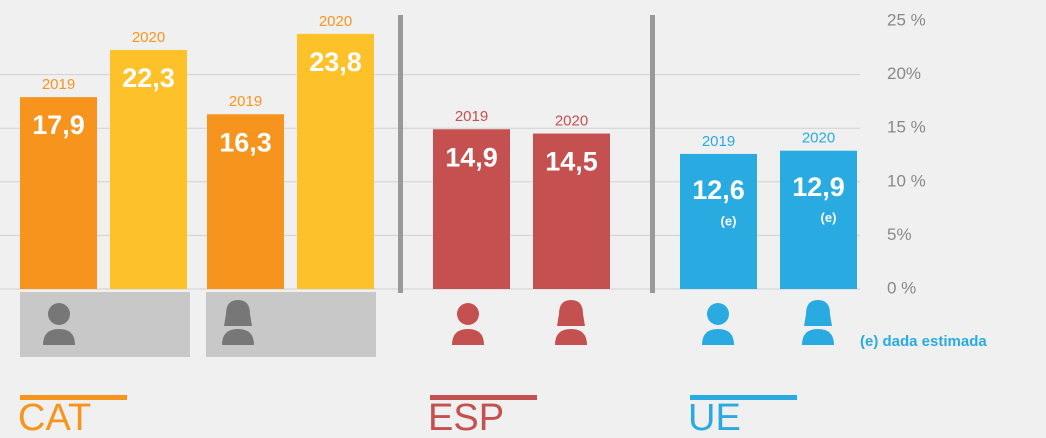  Describe the element at coordinates (148, 78) in the screenshot. I see `value-label: 22,3` at that location.